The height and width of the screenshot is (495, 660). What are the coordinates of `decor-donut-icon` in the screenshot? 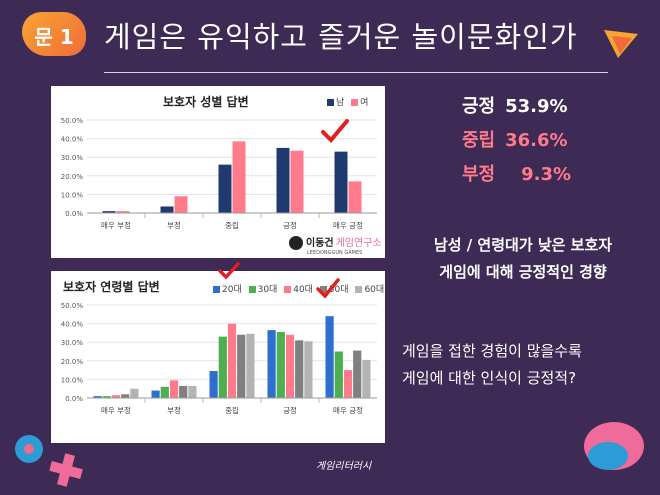 It's located at (29, 449).